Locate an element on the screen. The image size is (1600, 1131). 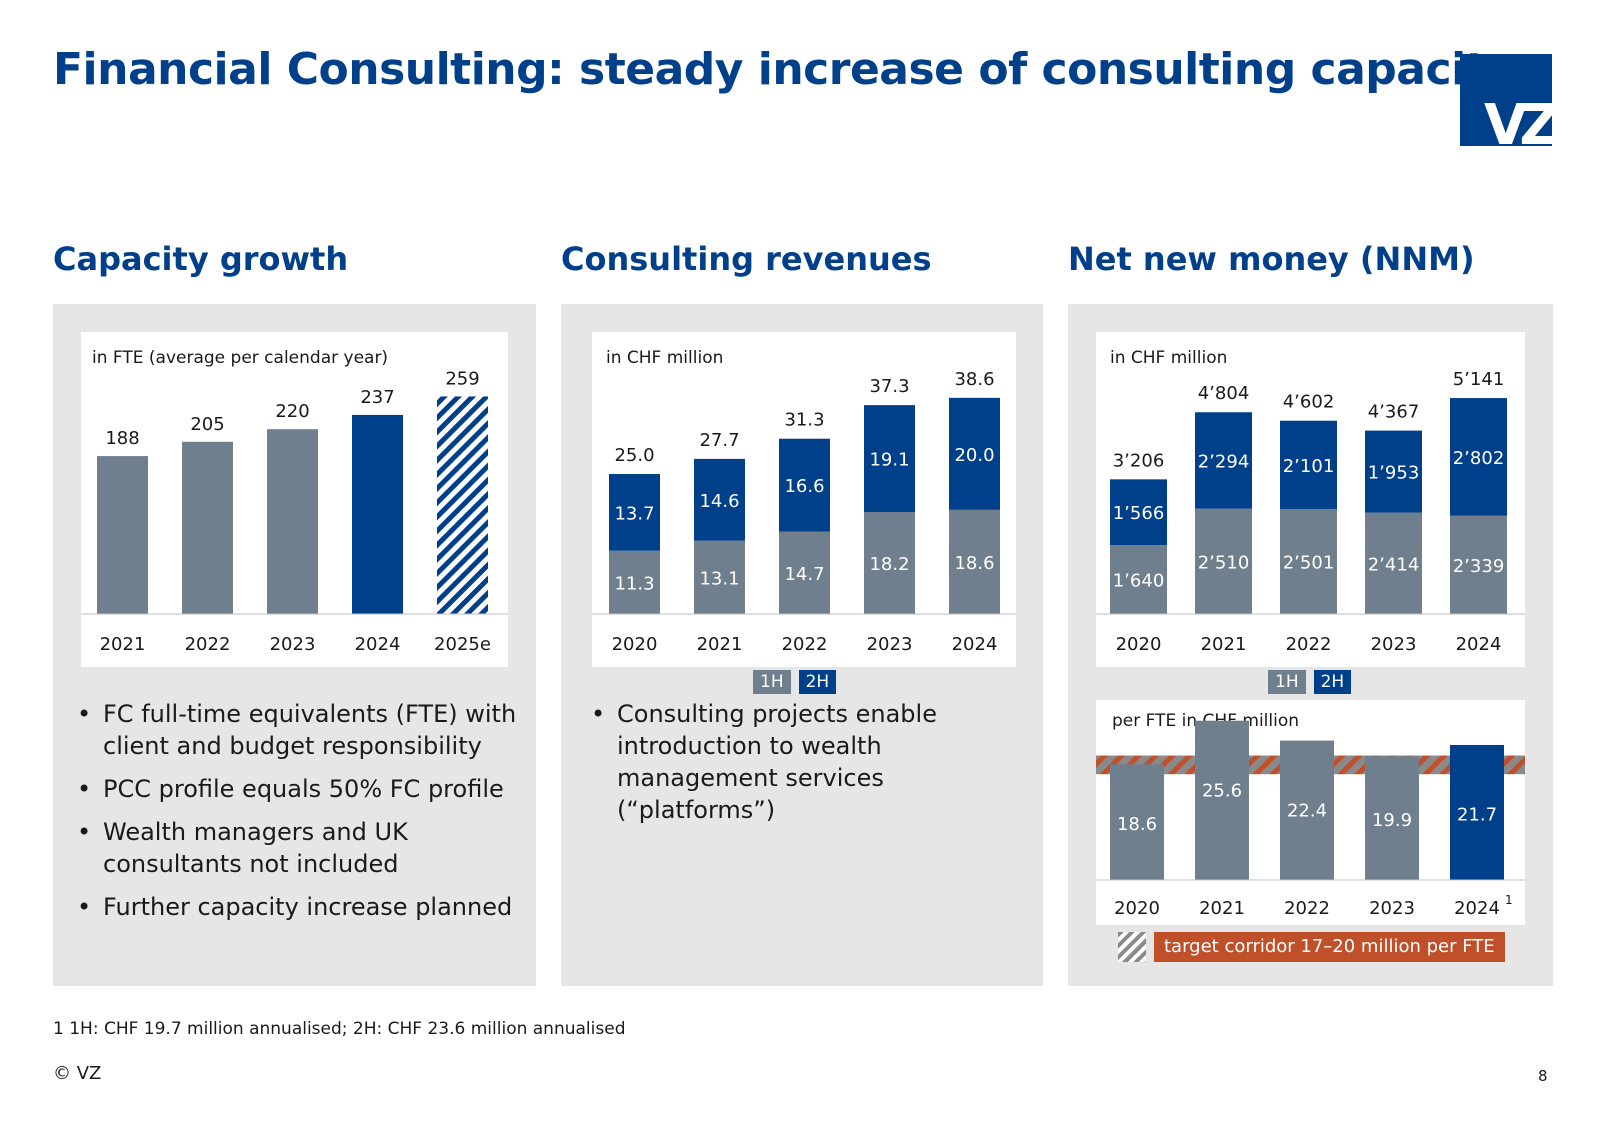
total-label-2020: 25.0 is located at coordinates (634, 455).